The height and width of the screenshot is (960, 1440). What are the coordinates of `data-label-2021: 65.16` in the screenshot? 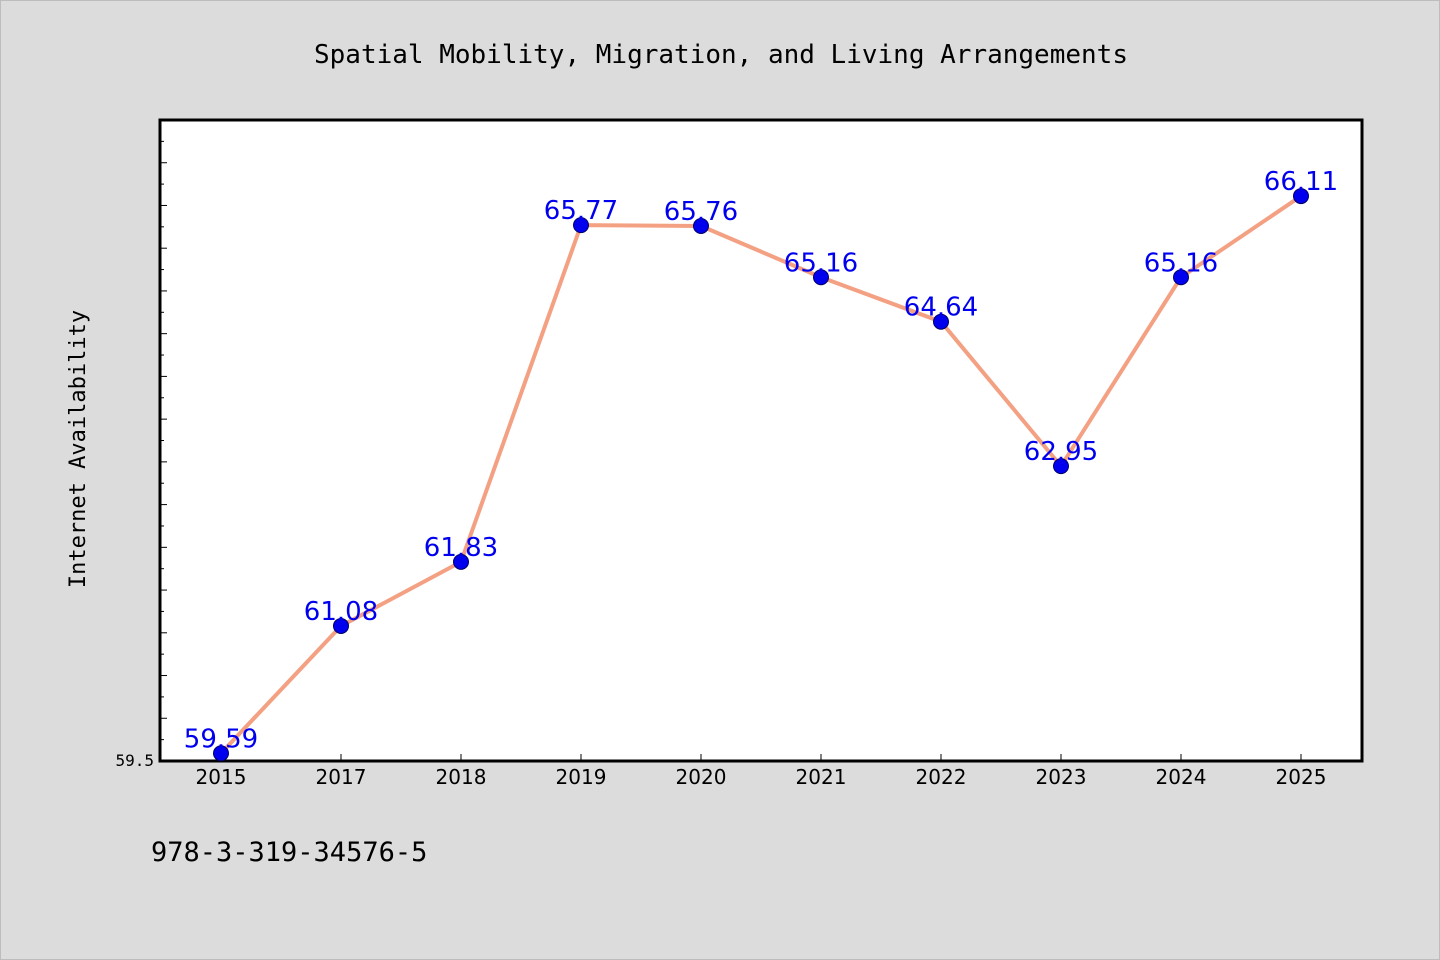 It's located at (821, 263).